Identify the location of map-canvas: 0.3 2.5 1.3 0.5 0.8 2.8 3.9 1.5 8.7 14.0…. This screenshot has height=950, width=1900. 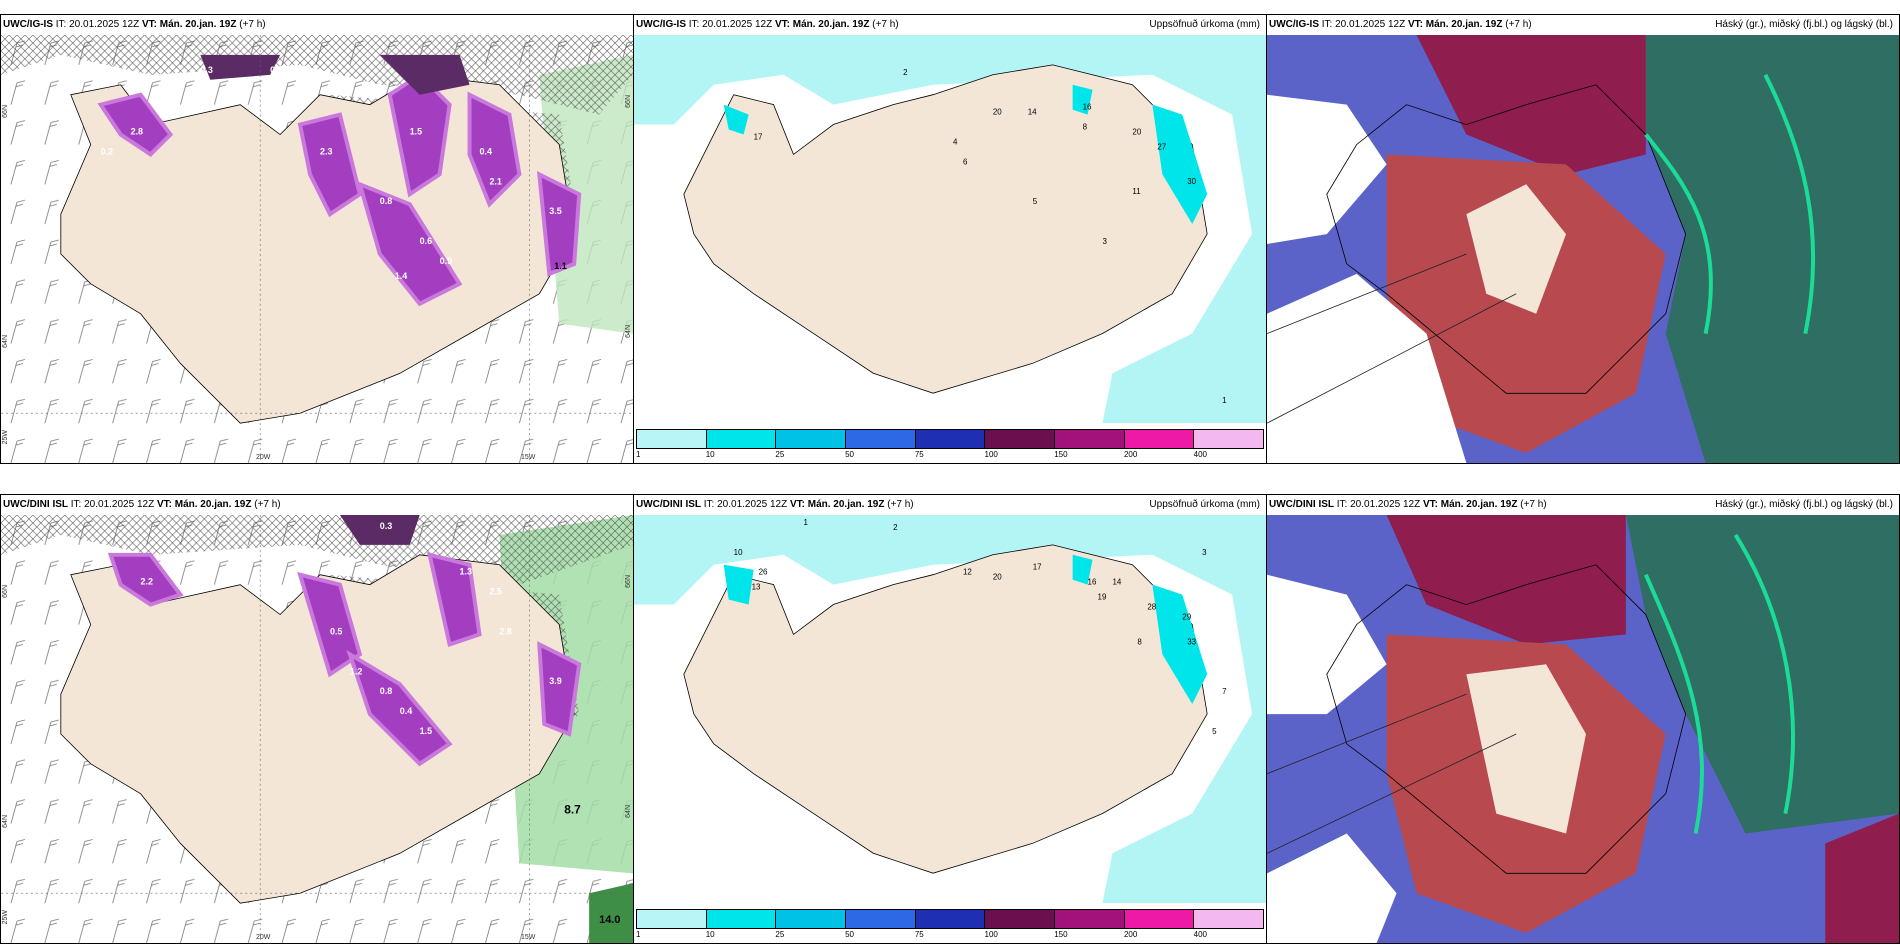
(317, 729).